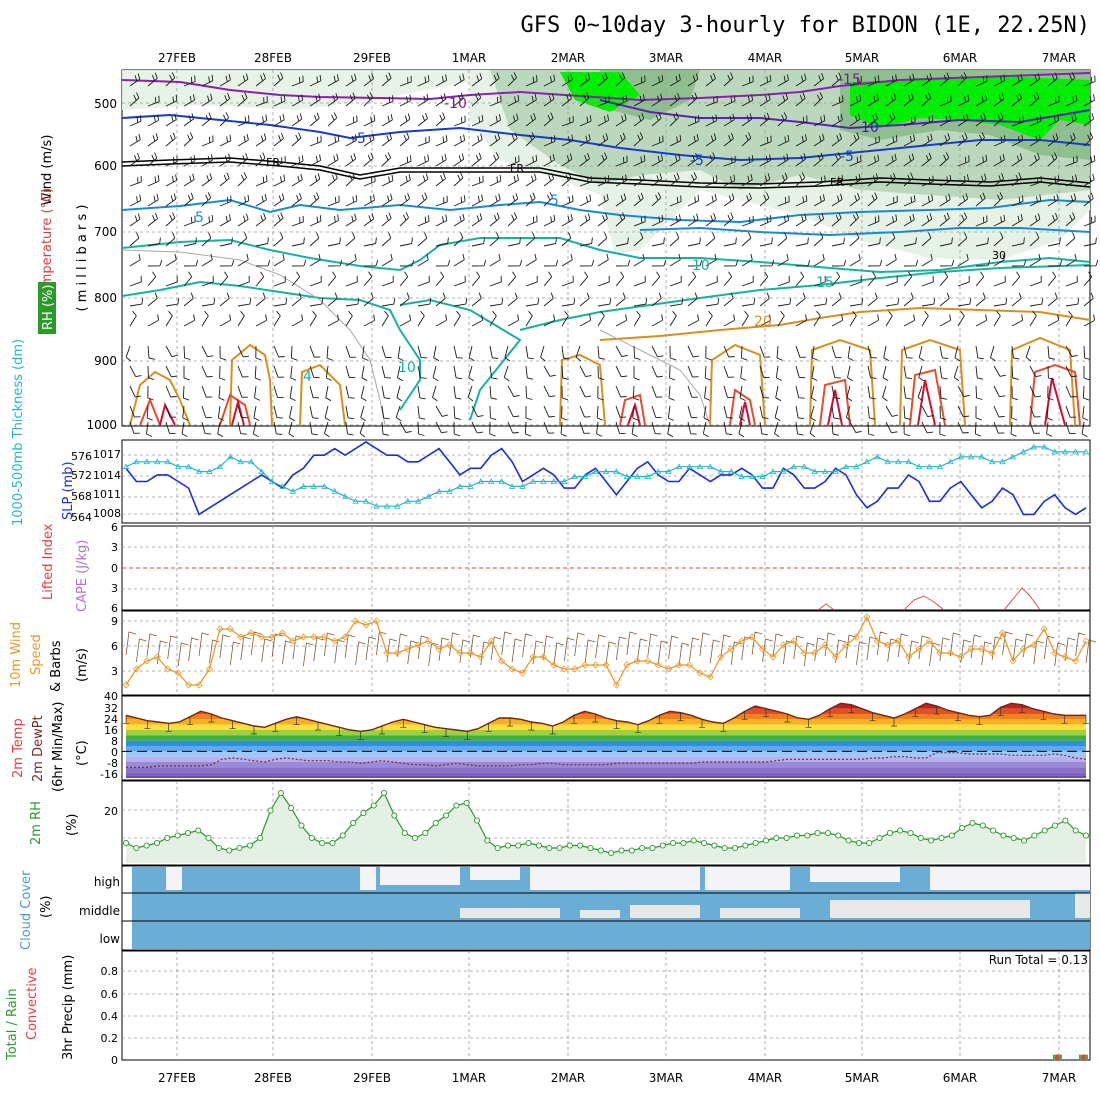 This screenshot has width=1100, height=1100. I want to click on y-label-temp: Temperature (°C), so click(47, 244).